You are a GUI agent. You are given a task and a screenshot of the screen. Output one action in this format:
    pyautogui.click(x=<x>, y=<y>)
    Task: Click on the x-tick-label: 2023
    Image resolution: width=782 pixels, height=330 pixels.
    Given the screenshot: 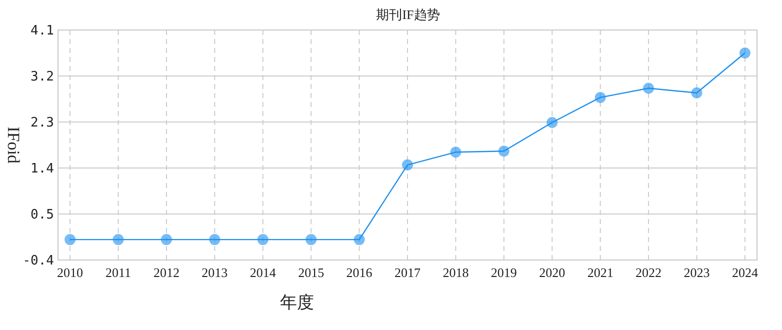 What is the action you would take?
    pyautogui.click(x=697, y=272)
    